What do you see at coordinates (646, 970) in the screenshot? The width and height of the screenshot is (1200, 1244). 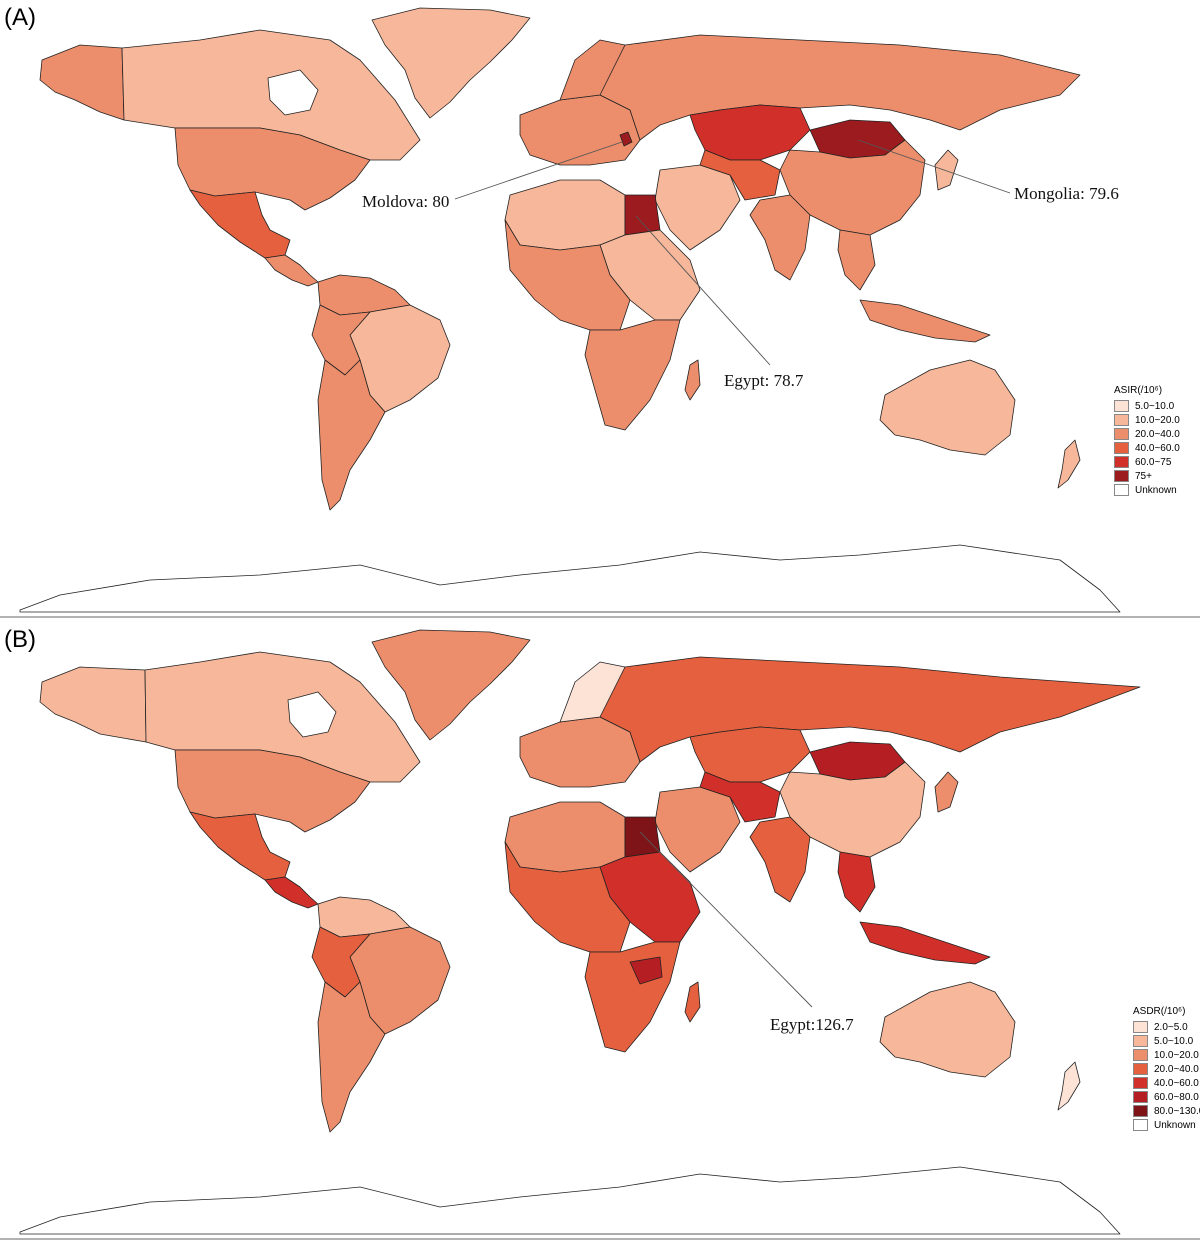 I see `region-zambia` at bounding box center [646, 970].